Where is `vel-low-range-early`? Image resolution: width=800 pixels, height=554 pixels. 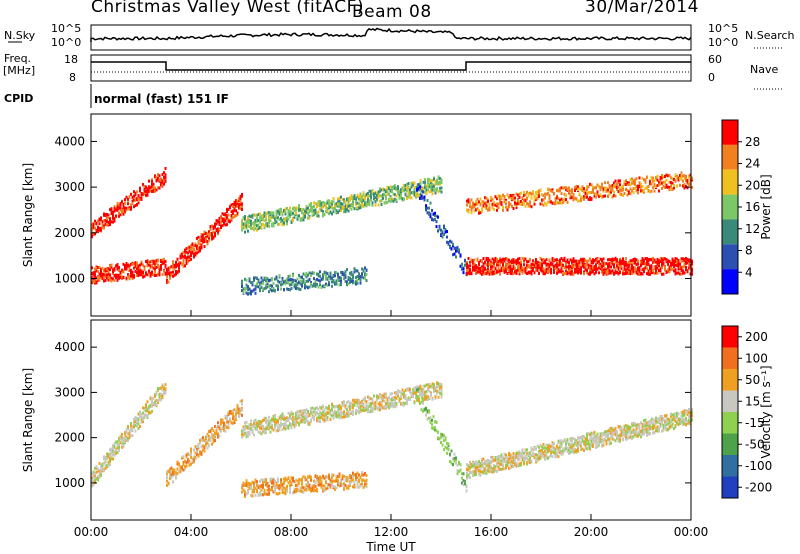
vel-low-range-early is located at coordinates (129, 435).